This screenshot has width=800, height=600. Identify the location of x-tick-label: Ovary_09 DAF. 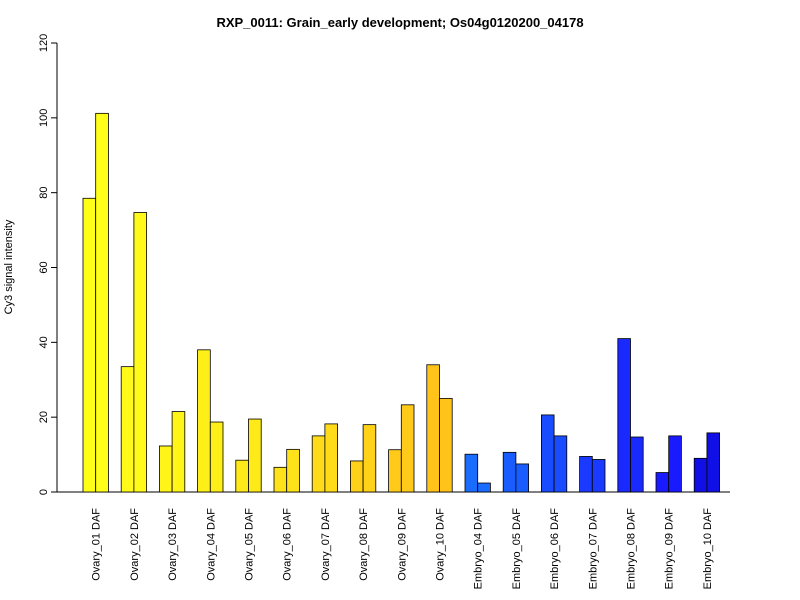
(402, 544).